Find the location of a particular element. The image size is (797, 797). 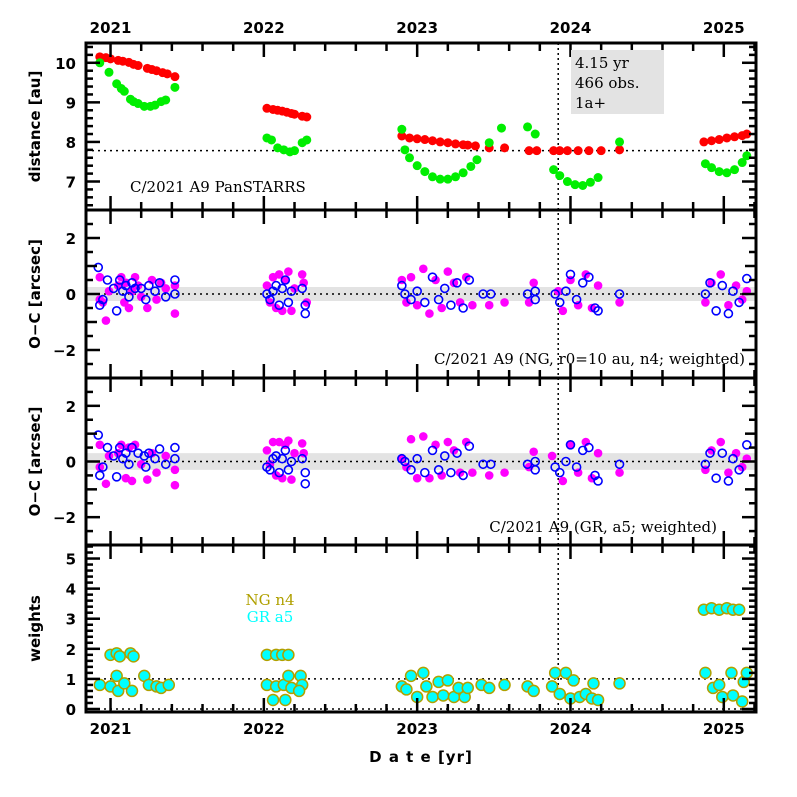

y-tick-label: 10 is located at coordinates (65, 64).